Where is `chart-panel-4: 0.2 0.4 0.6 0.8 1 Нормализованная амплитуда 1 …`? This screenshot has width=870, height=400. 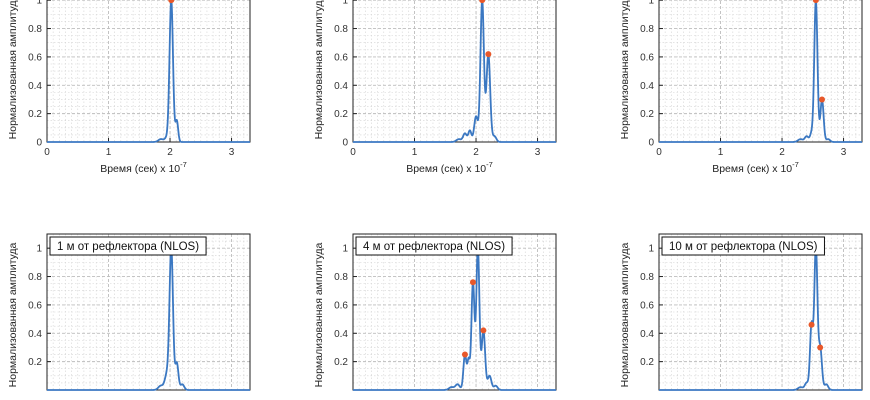
chart-panel-4: 0.2 0.4 0.6 0.8 1 Нормализованная амплитуда 1 … is located at coordinates (129, 312).